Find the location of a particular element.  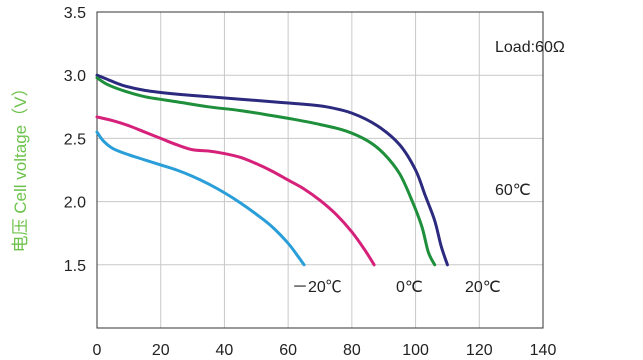

load-annotation: Load:60Ω is located at coordinates (530, 47).